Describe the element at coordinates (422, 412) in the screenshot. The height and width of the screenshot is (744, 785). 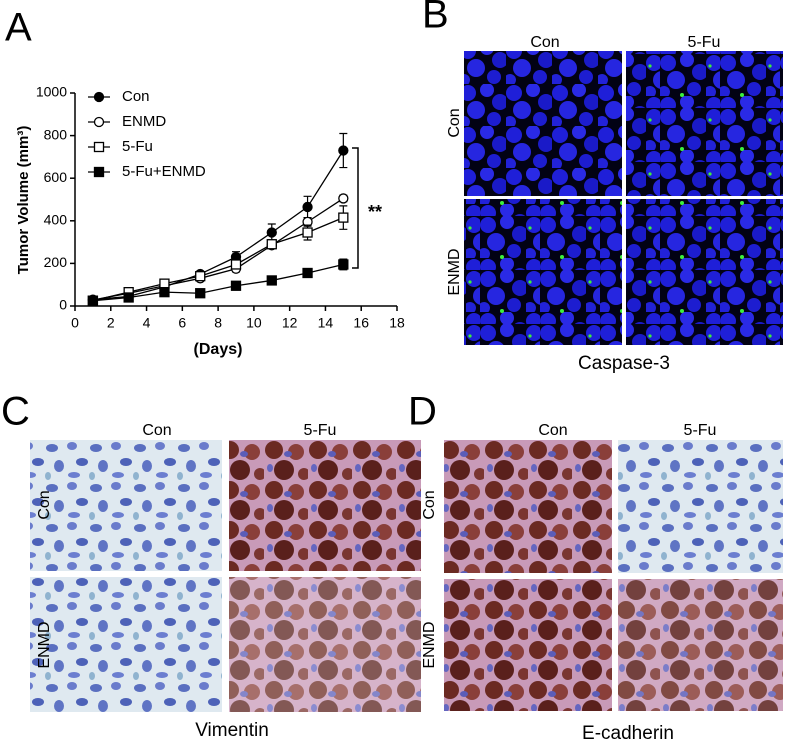
I see `panel-label: D` at that location.